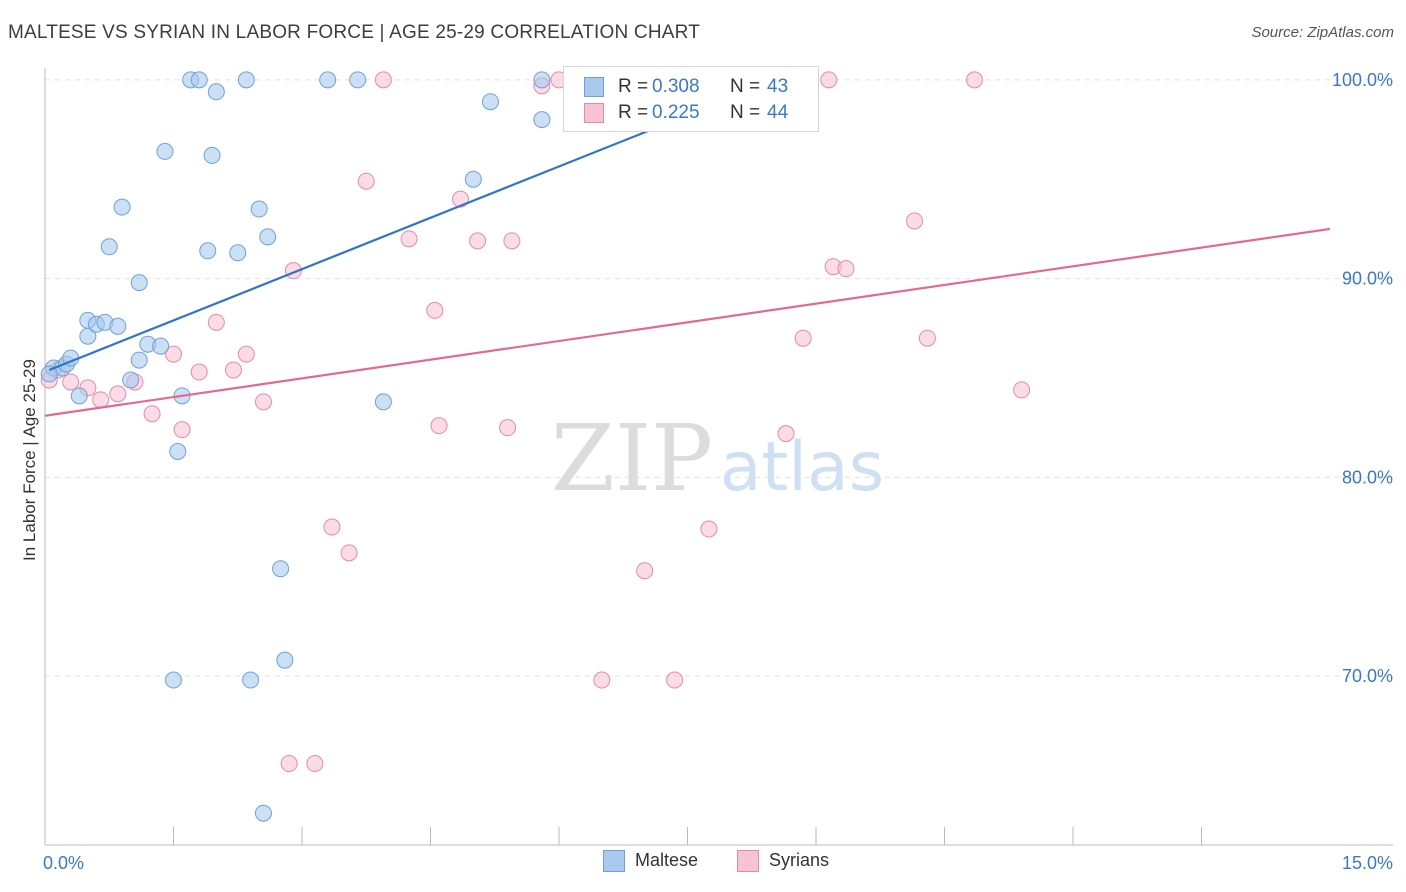 This screenshot has height=892, width=1406. I want to click on x-tick-label: 0.0%, so click(63, 863).